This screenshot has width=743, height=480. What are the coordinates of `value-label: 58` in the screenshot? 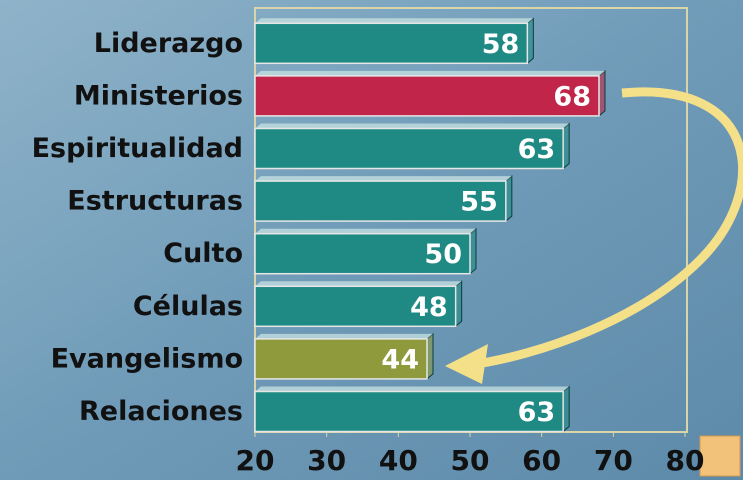 It's located at (501, 44).